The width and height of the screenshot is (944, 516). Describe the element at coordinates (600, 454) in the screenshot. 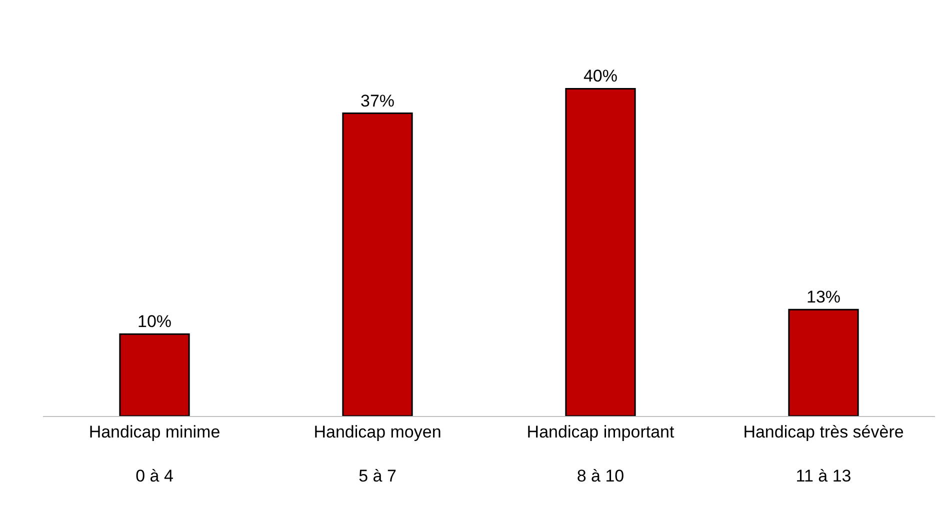

I see `category-label: Handicap important 8 à 10` at that location.